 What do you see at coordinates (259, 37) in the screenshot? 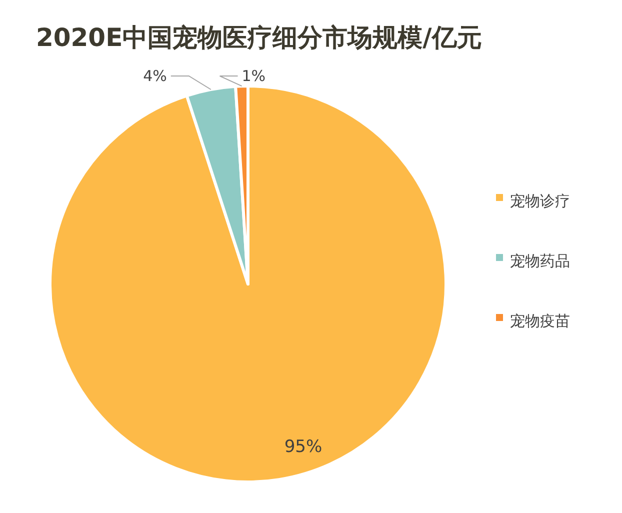
I see `chart-title: 2020E中国宠物医疗细分市场规模/亿元` at bounding box center [259, 37].